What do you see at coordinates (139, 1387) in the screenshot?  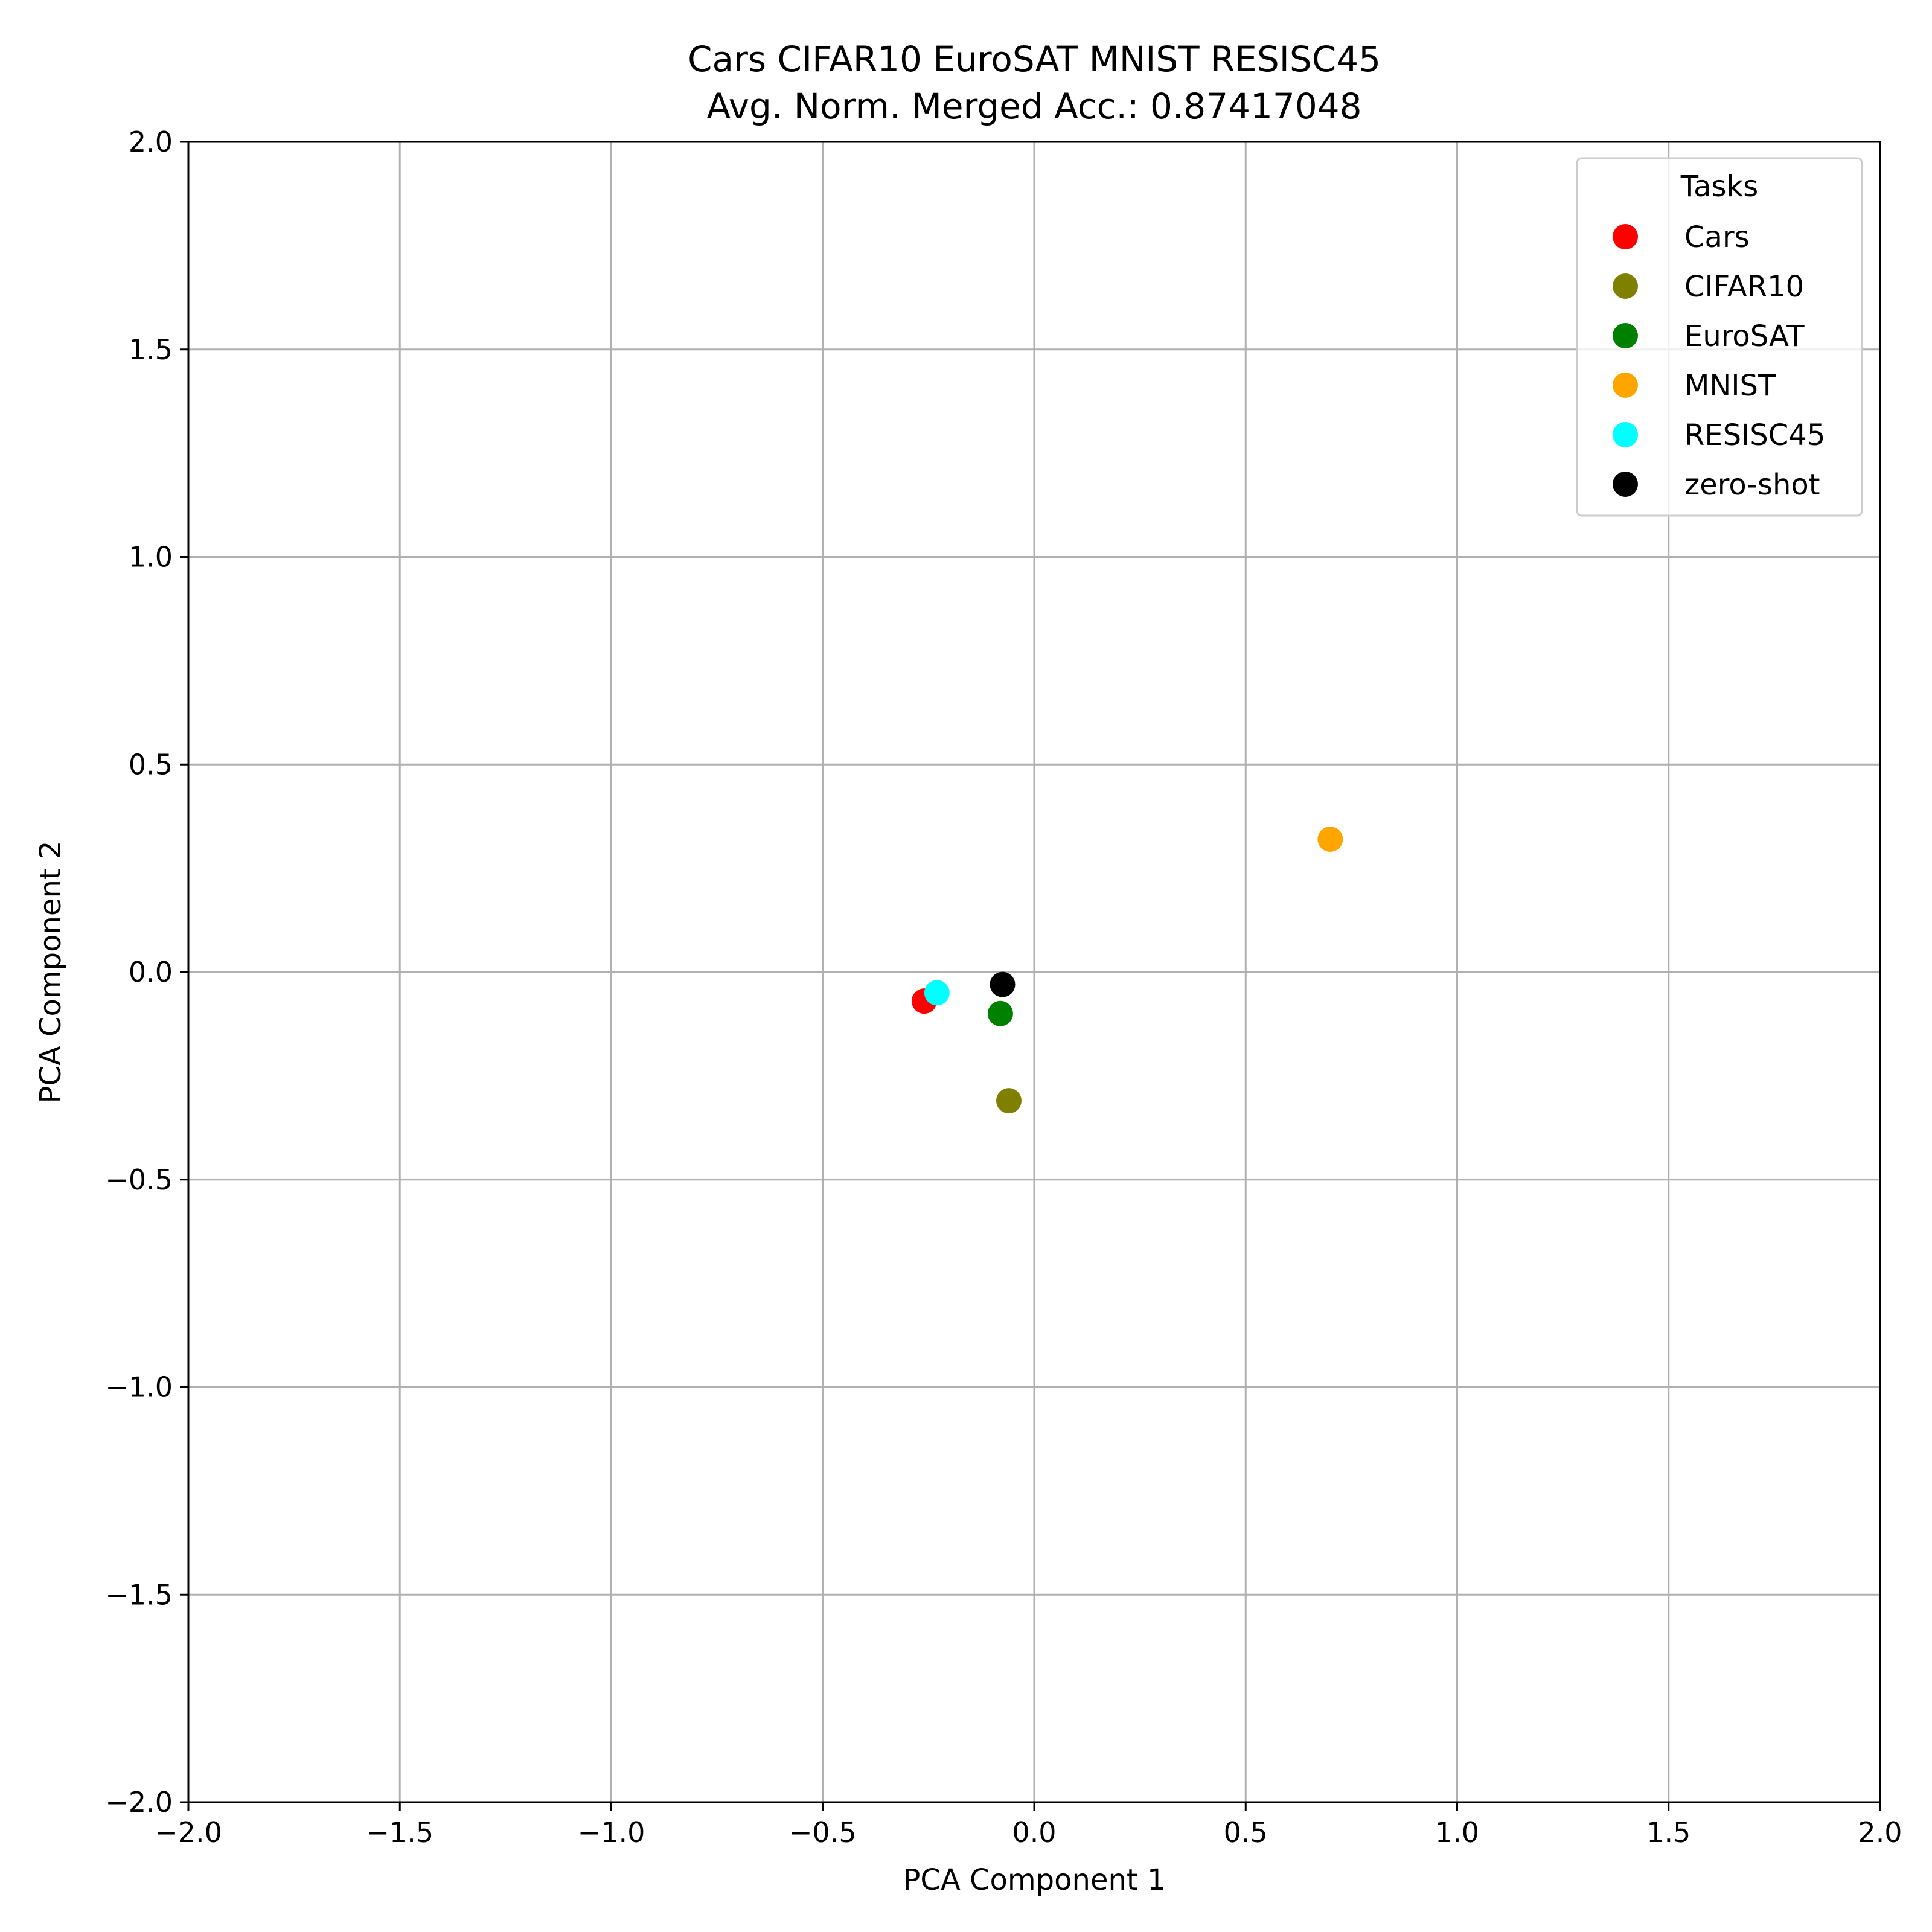 I see `y-tick-label: −1.0` at bounding box center [139, 1387].